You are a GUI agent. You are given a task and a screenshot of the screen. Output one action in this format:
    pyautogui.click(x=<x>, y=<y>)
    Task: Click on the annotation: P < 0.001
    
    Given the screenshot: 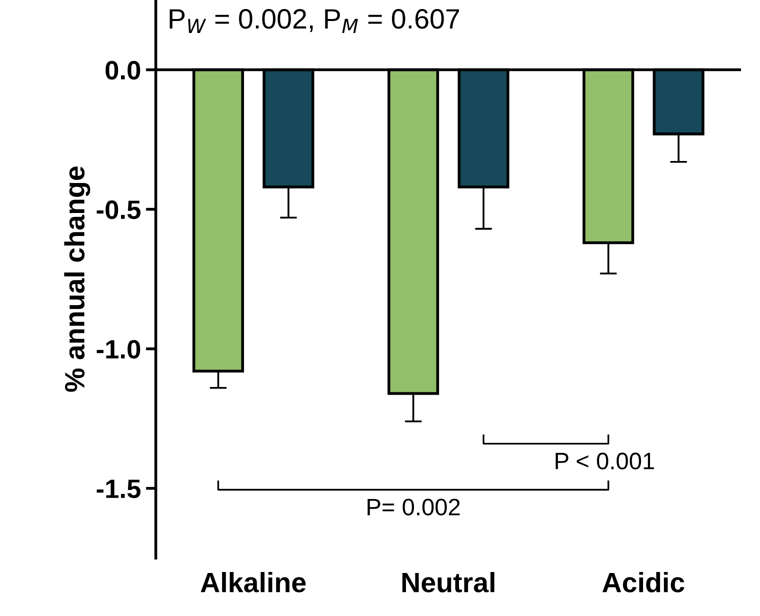 What is the action you would take?
    pyautogui.click(x=605, y=461)
    